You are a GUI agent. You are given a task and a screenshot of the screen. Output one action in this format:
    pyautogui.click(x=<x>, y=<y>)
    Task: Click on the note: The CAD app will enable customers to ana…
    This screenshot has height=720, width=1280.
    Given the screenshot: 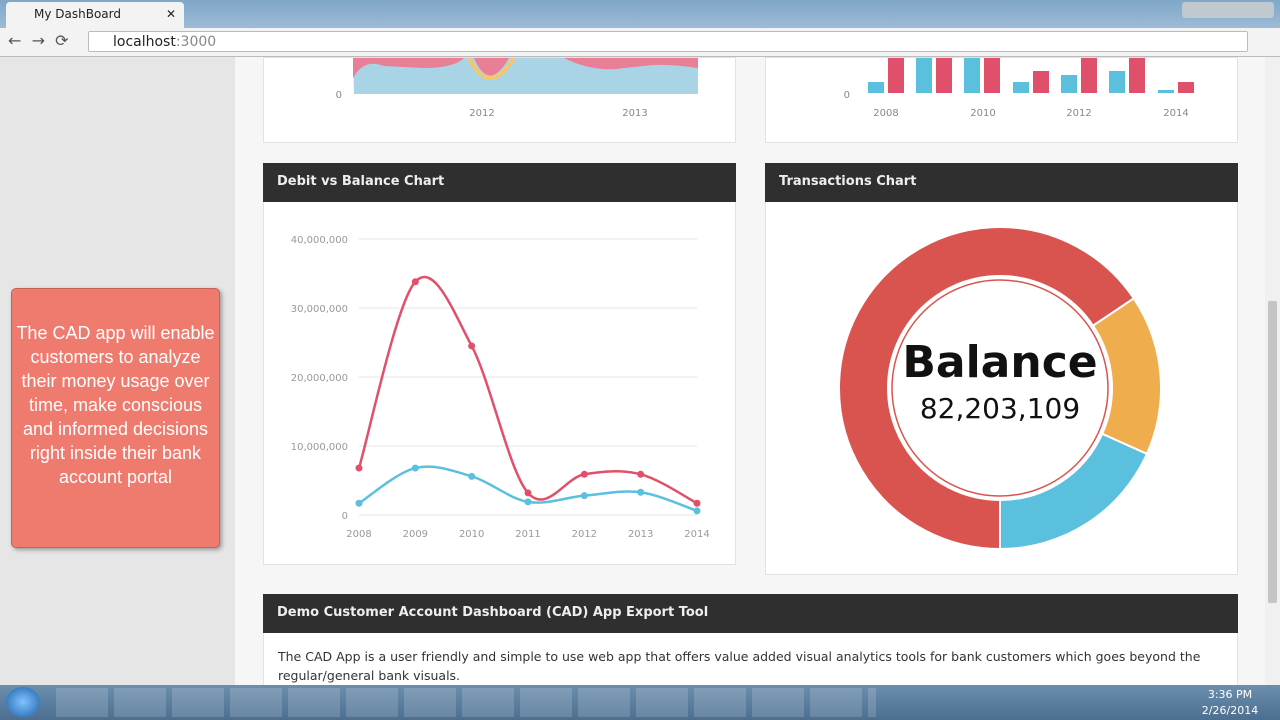 What is the action you would take?
    pyautogui.click(x=115, y=418)
    